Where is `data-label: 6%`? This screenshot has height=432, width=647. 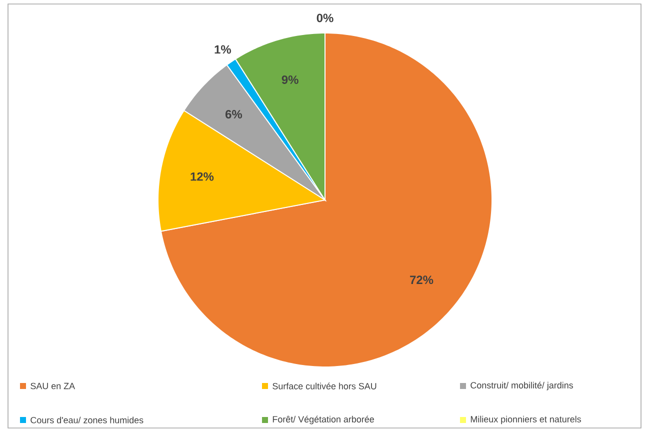 data-label: 6% is located at coordinates (234, 114).